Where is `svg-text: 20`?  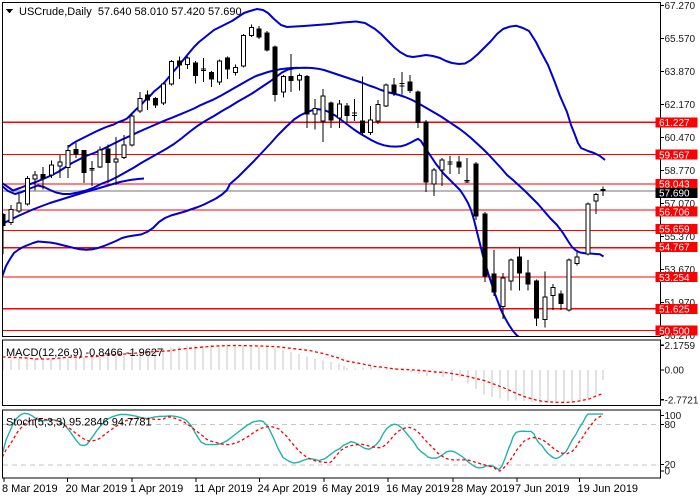 svg-text: 20 is located at coordinates (671, 465).